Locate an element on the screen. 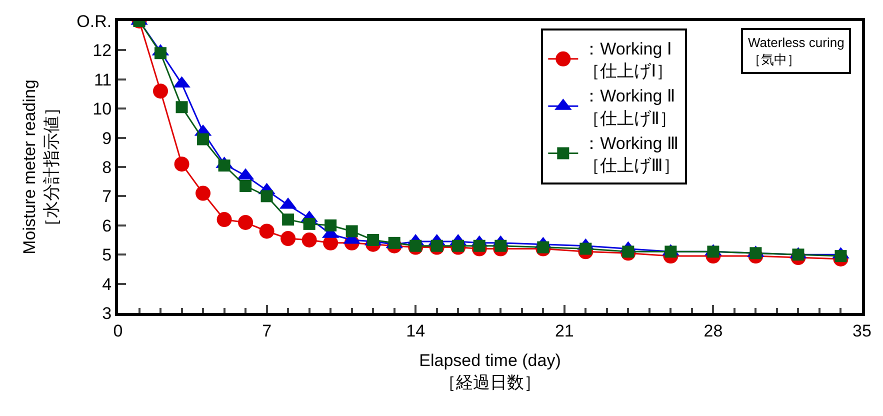 This screenshot has width=883, height=416. y-tick-label: 6 is located at coordinates (107, 226).